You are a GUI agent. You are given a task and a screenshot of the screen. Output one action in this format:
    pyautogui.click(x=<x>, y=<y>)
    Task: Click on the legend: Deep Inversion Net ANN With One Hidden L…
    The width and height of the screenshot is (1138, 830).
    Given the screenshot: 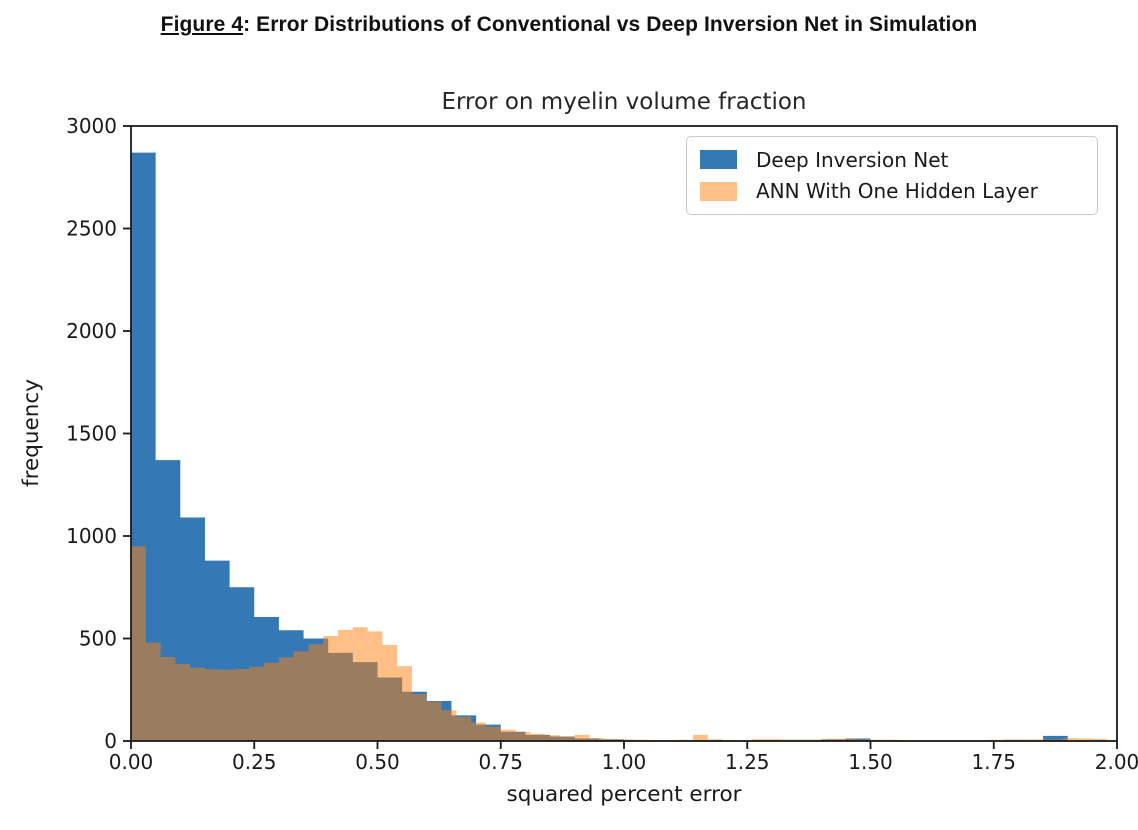 What is the action you would take?
    pyautogui.click(x=892, y=175)
    